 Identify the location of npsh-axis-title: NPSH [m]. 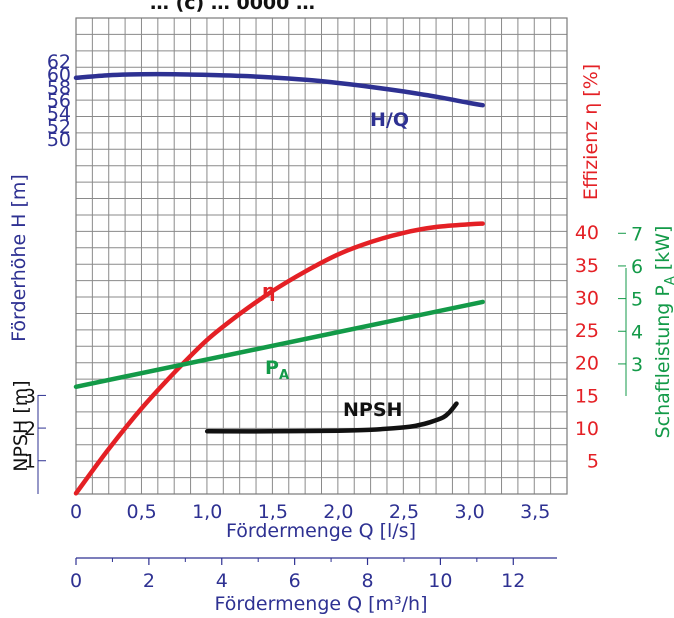
(21, 425).